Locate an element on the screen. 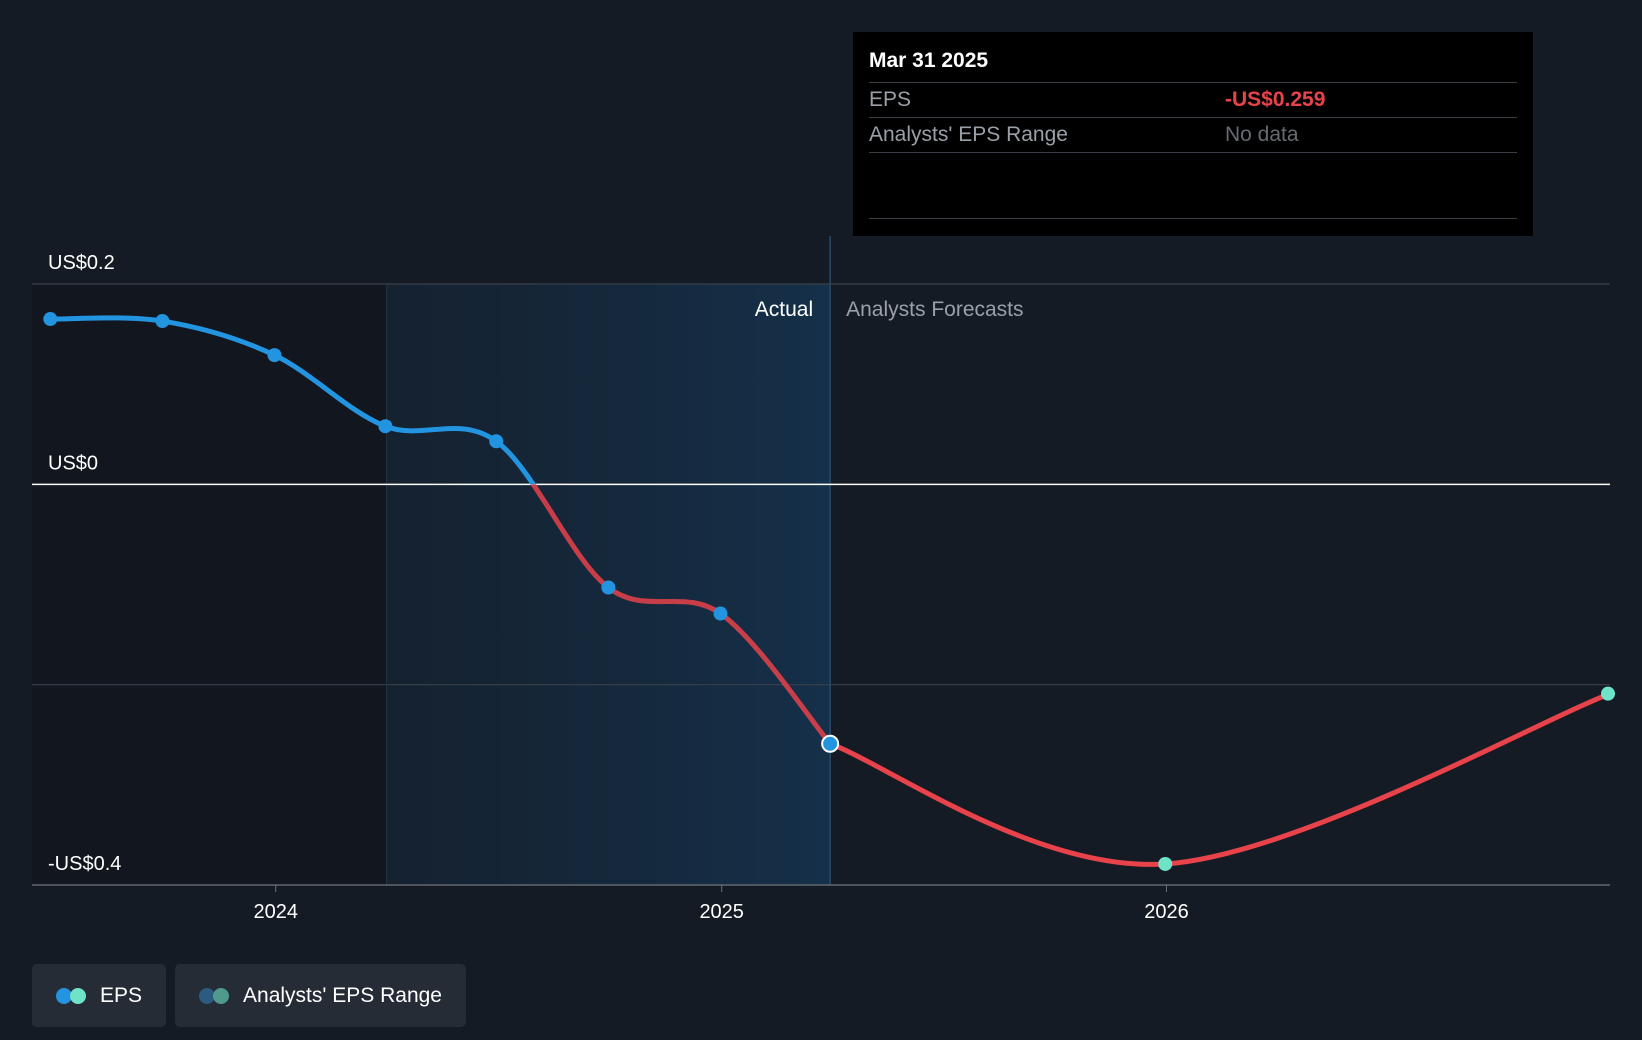 This screenshot has width=1642, height=1040. legend-range-dots-icon is located at coordinates (214, 995).